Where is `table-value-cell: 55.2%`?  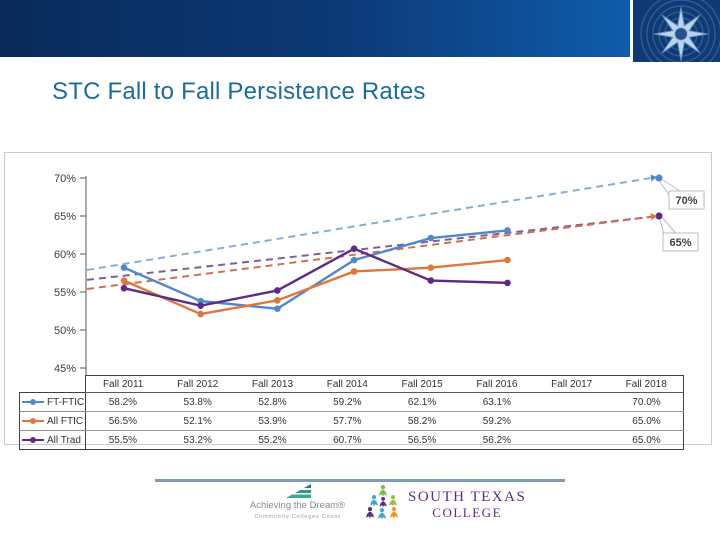 table-value-cell: 55.2% is located at coordinates (272, 440).